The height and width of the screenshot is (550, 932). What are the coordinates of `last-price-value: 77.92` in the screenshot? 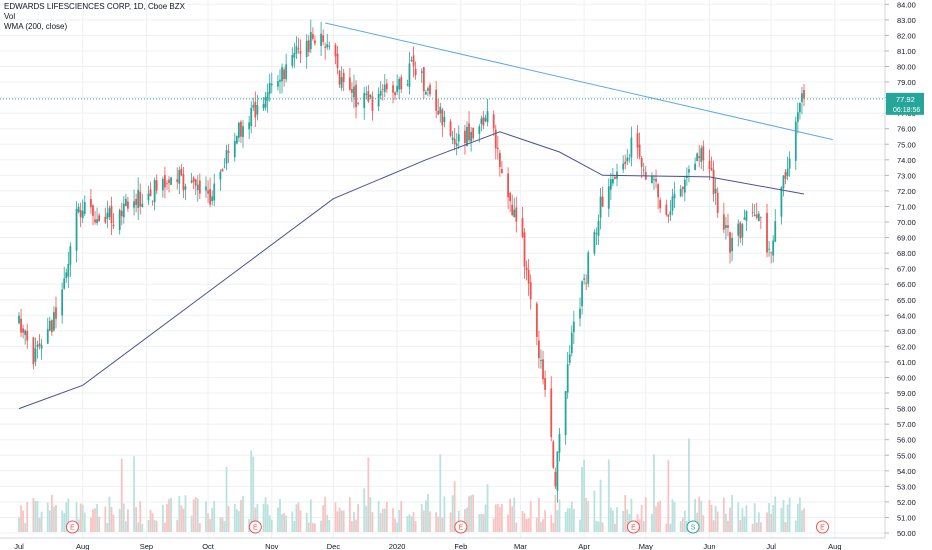 It's located at (905, 99).